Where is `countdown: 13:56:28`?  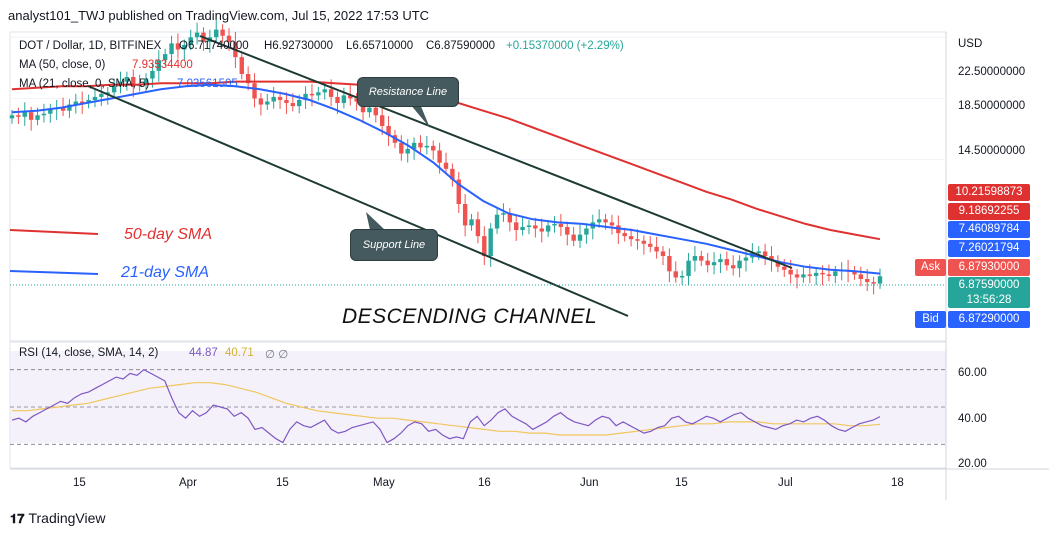
countdown: 13:56:28 is located at coordinates (989, 300).